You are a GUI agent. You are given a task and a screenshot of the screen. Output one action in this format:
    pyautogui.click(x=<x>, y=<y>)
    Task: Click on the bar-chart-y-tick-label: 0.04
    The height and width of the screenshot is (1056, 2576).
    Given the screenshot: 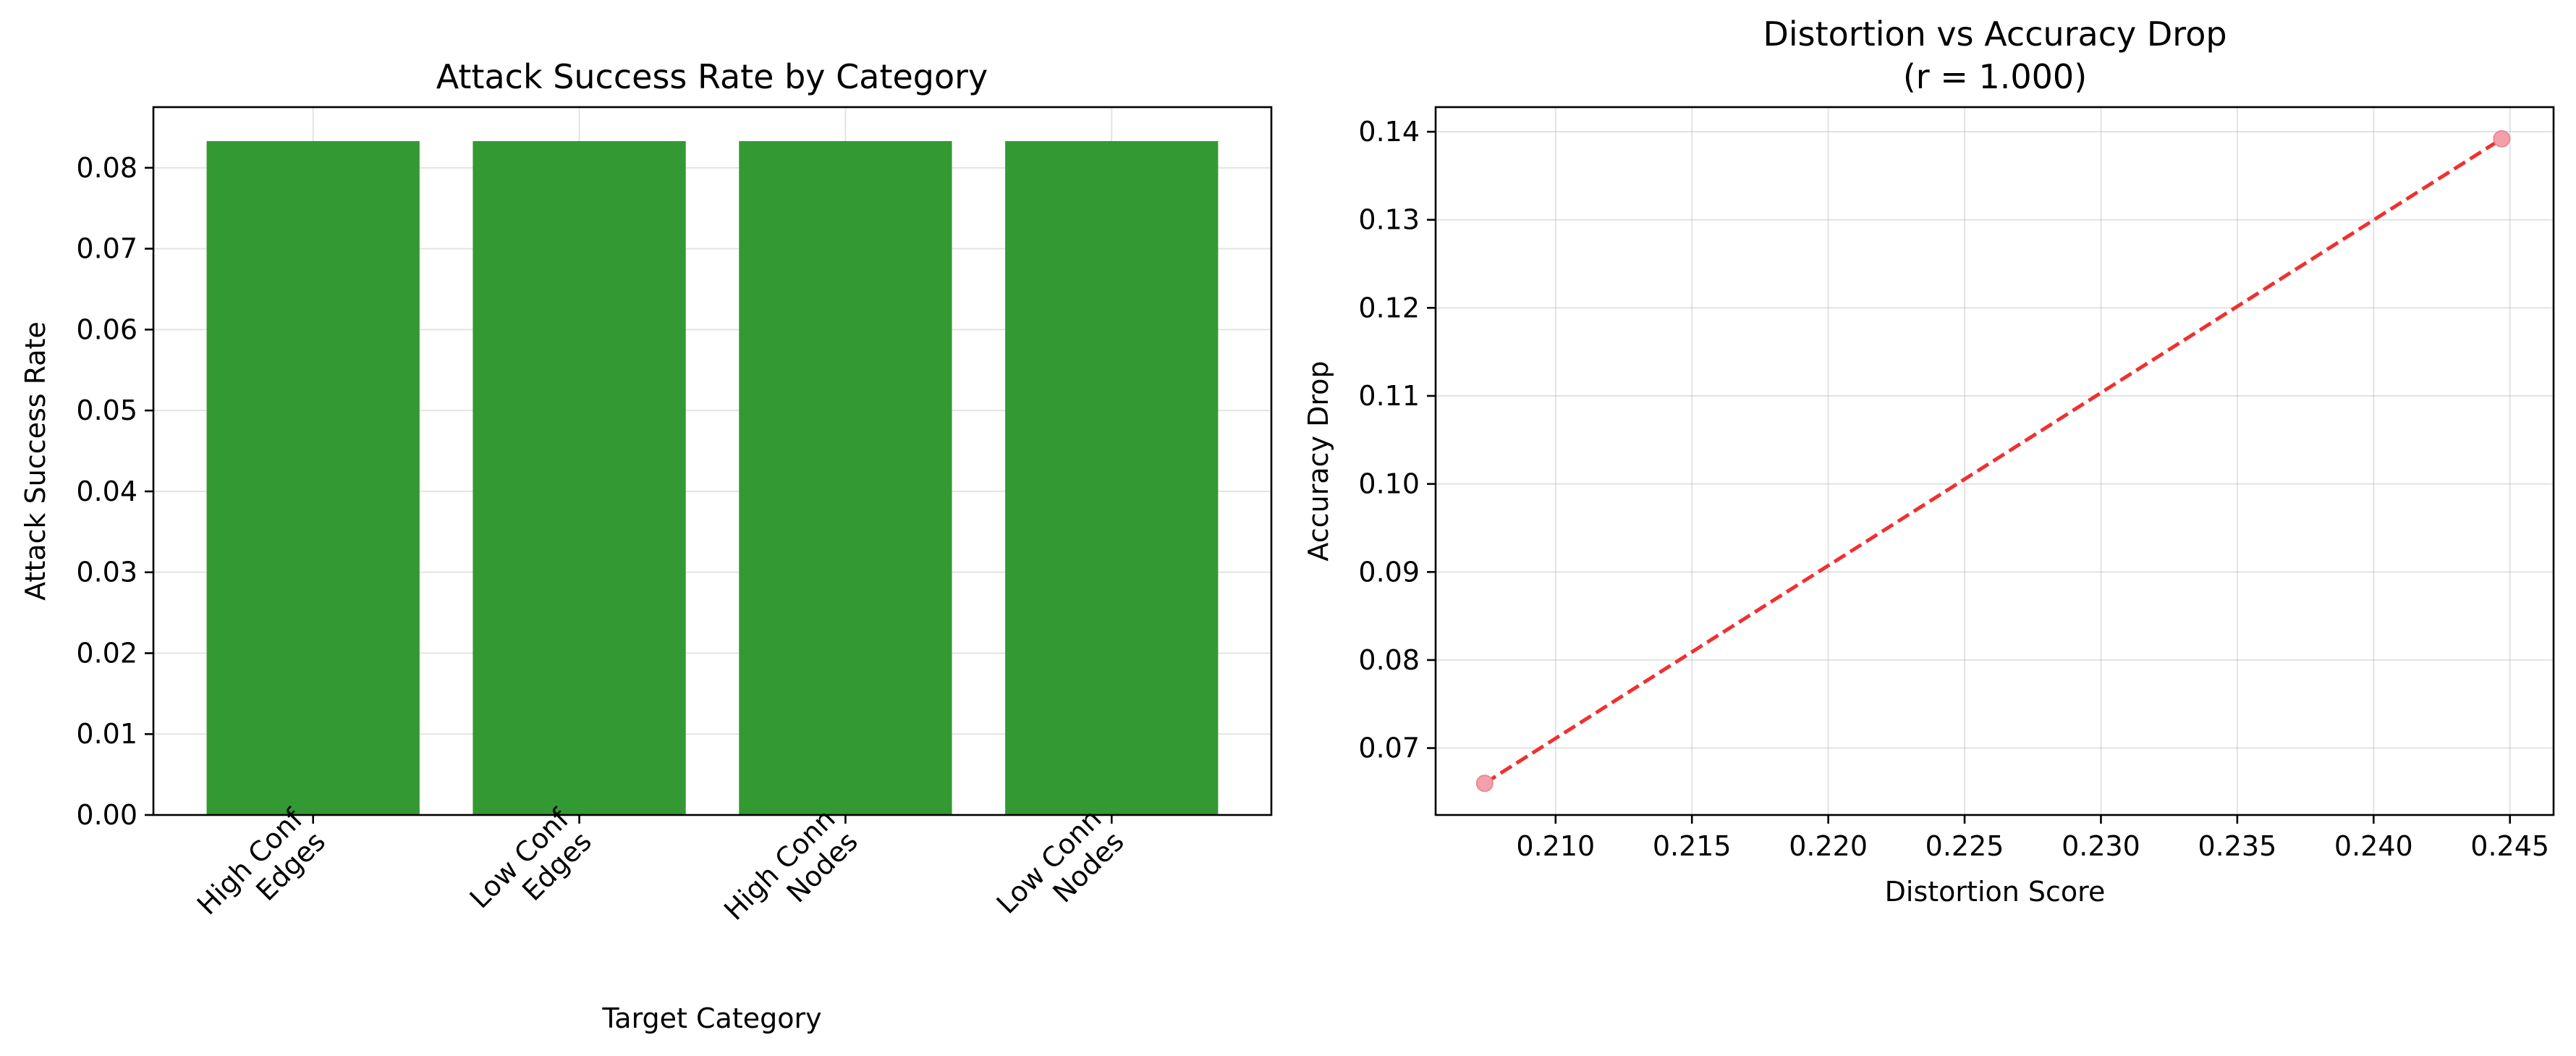 What is the action you would take?
    pyautogui.click(x=107, y=491)
    